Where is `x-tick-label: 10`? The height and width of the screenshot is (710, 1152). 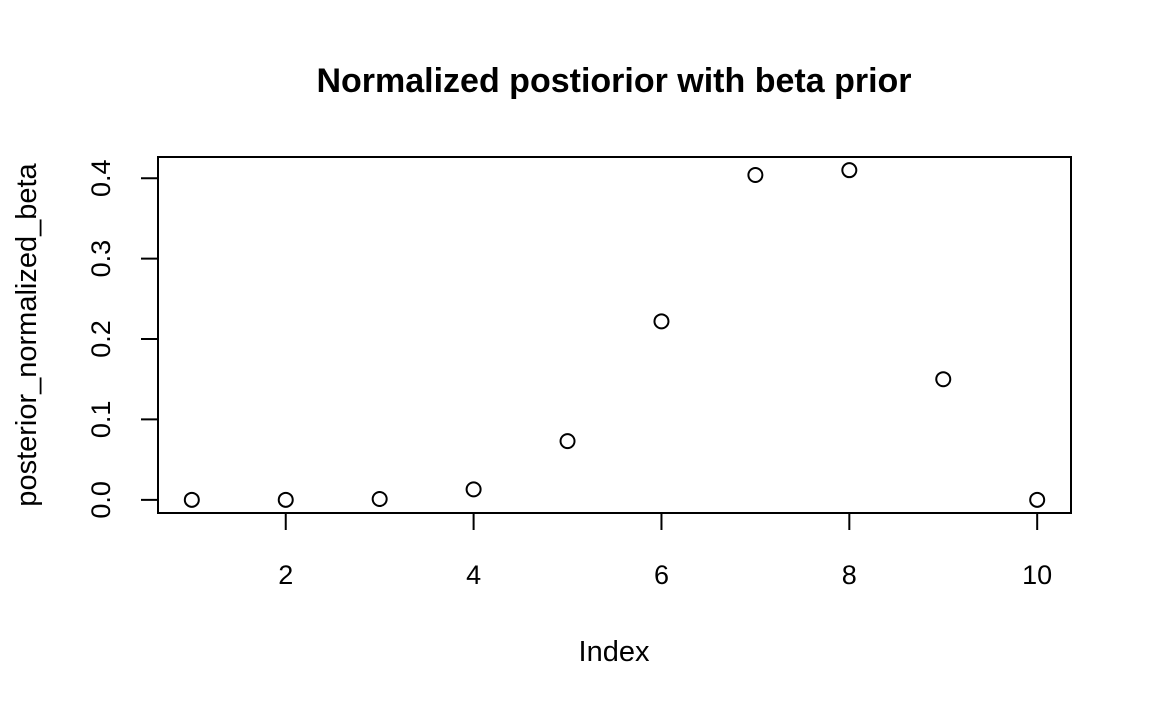
x-tick-label: 10 is located at coordinates (1037, 575).